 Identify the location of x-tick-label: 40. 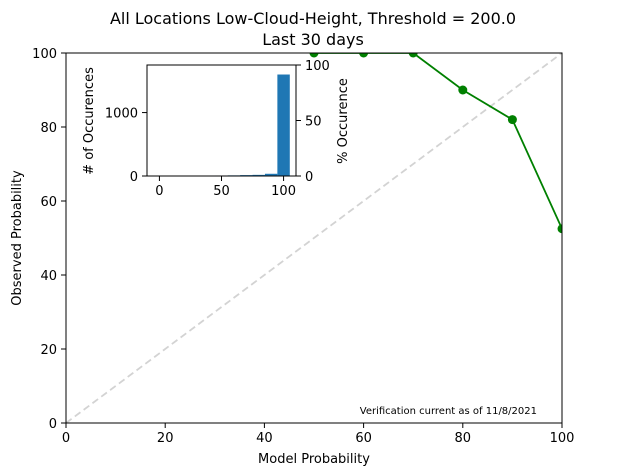
(264, 438).